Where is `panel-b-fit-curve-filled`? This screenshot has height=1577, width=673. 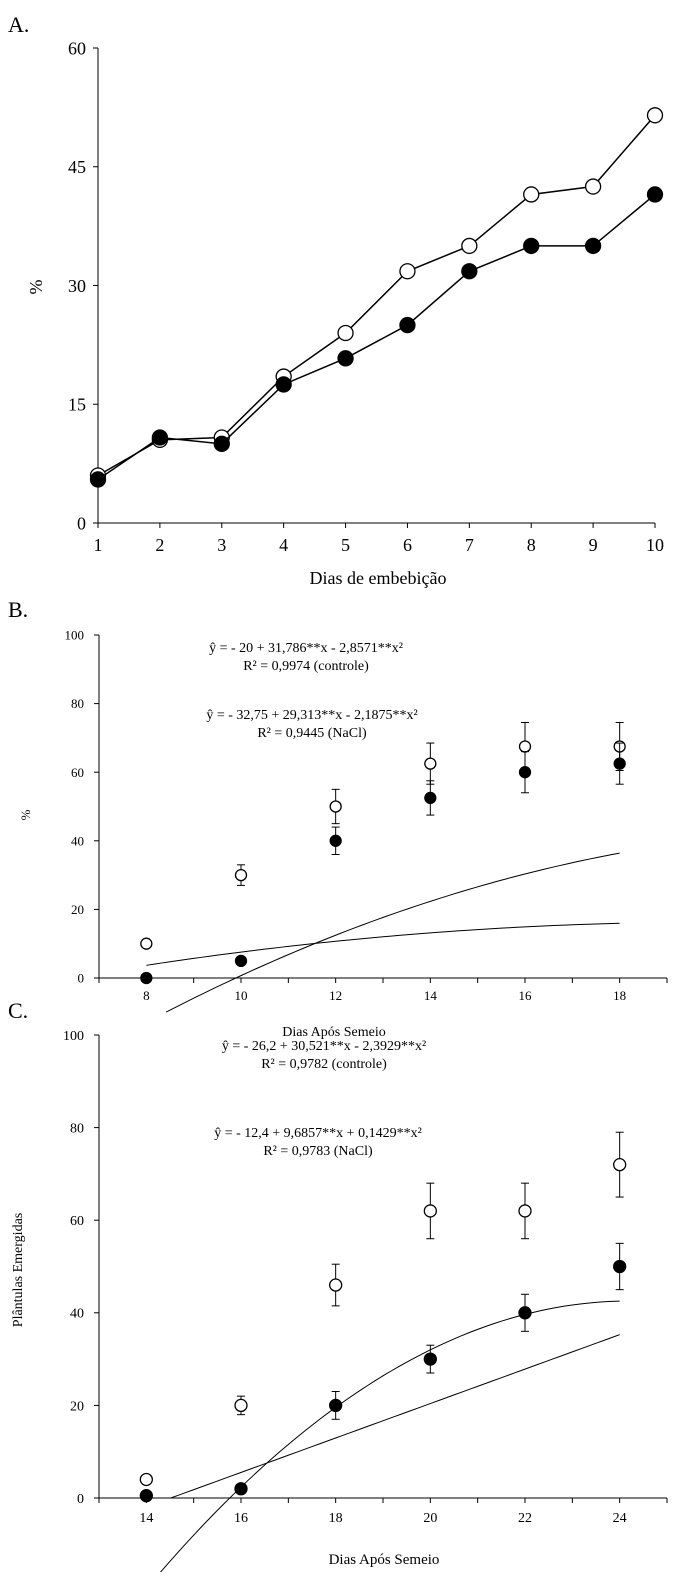 panel-b-fit-curve-filled is located at coordinates (392, 932).